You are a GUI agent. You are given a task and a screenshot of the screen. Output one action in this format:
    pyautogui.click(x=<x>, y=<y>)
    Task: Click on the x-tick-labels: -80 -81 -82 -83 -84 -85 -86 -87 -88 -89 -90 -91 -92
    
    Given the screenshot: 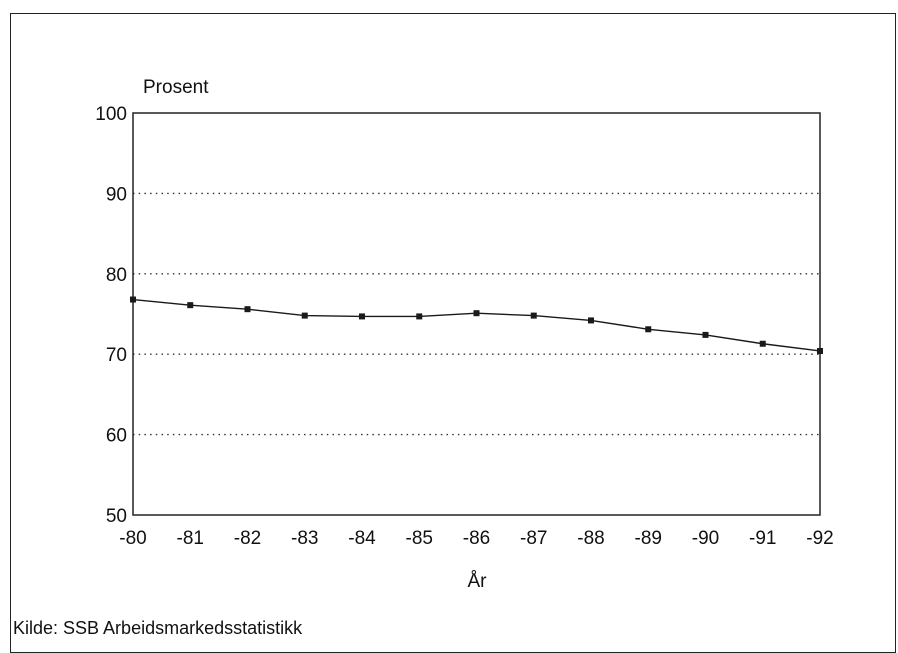 What is the action you would take?
    pyautogui.click(x=476, y=538)
    